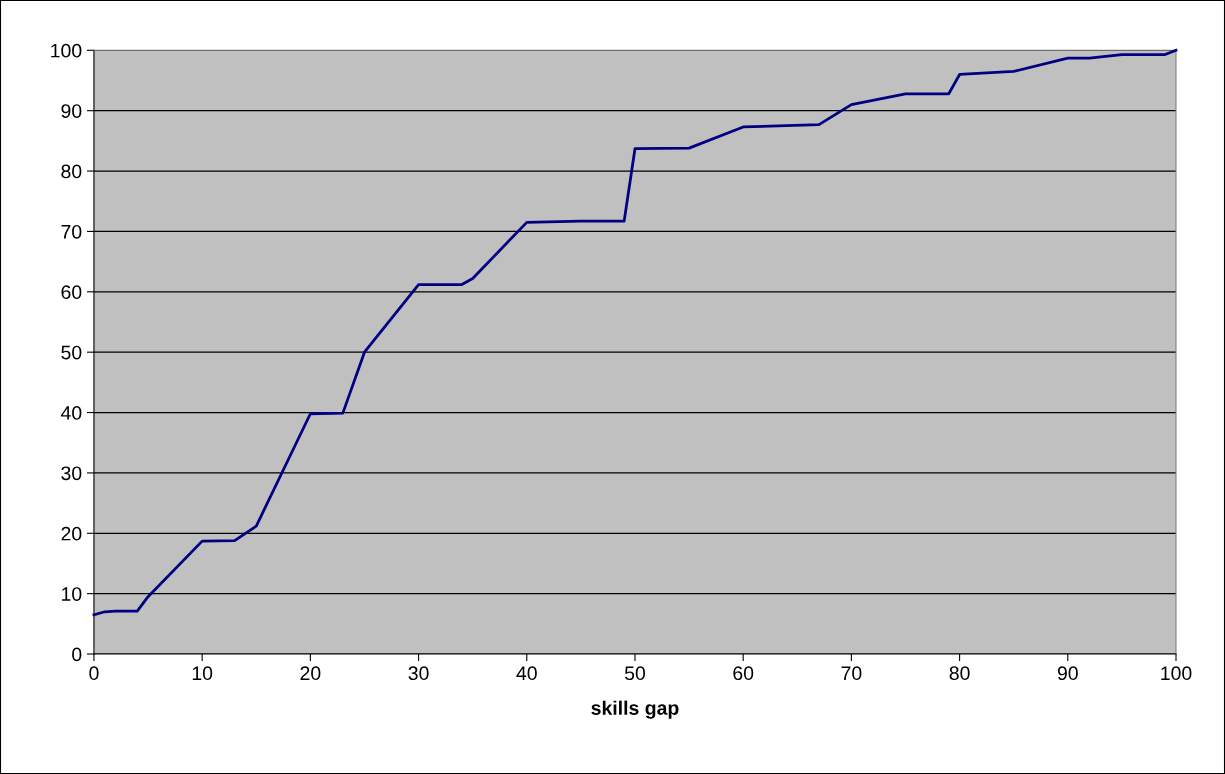  Describe the element at coordinates (71, 533) in the screenshot. I see `y-tick-label: 20` at that location.